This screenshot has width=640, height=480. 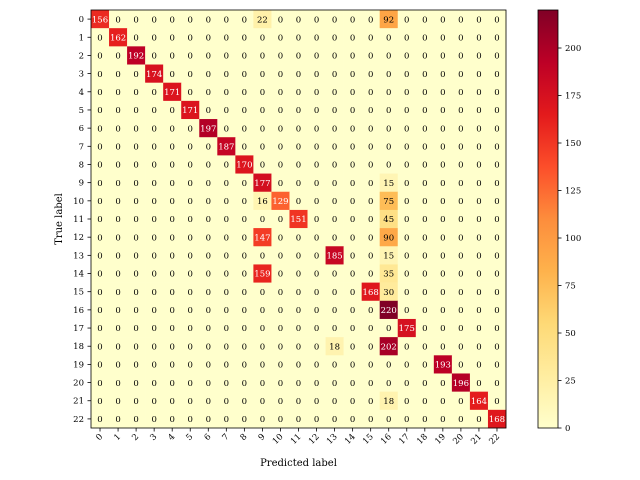 I want to click on x-tick-label: 1, so click(x=117, y=437).